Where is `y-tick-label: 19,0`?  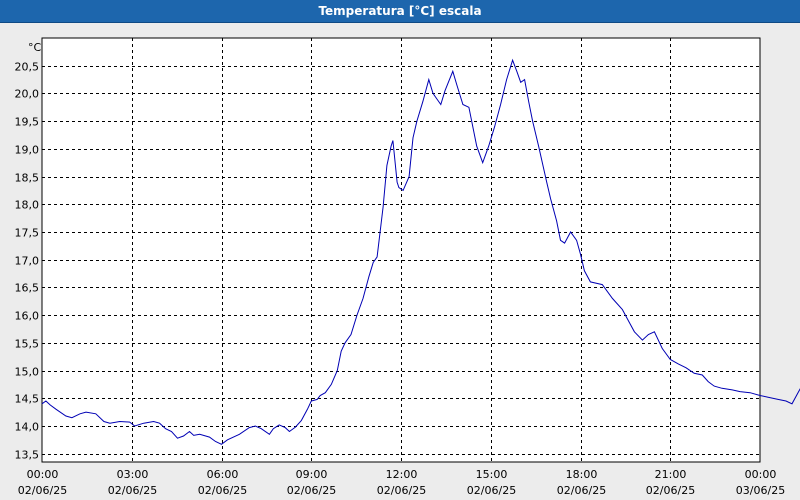 y-tick-label: 19,0 is located at coordinates (27, 150).